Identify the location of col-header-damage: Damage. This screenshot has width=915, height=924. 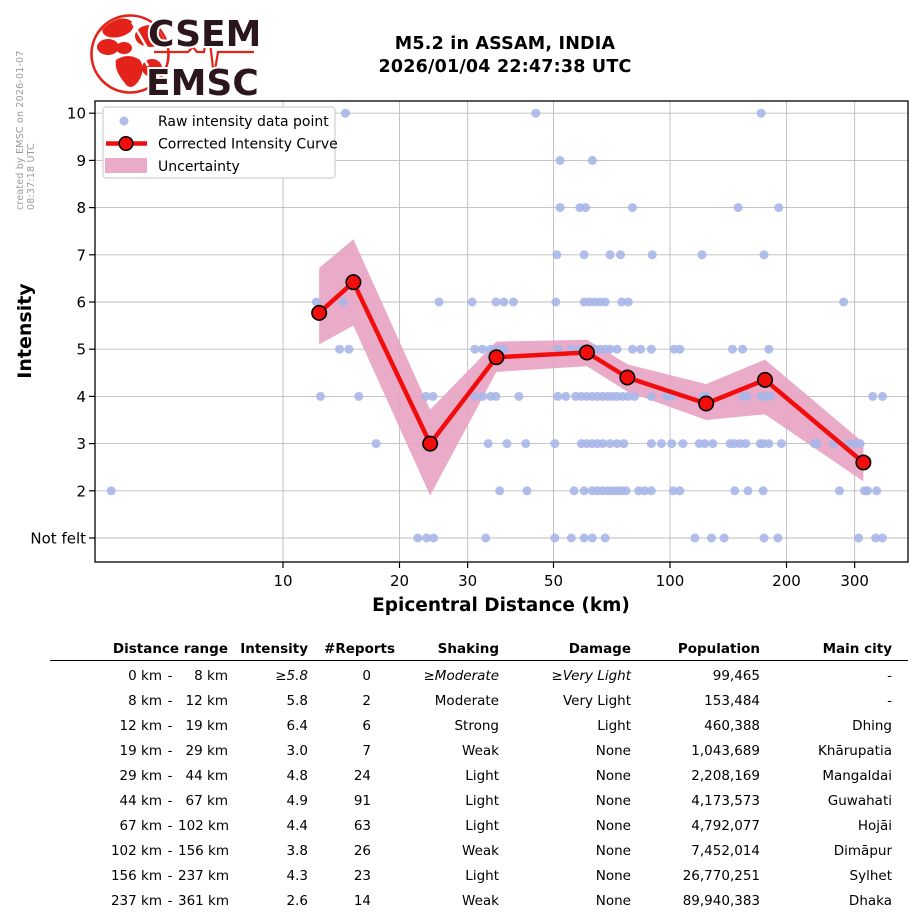
(599, 648).